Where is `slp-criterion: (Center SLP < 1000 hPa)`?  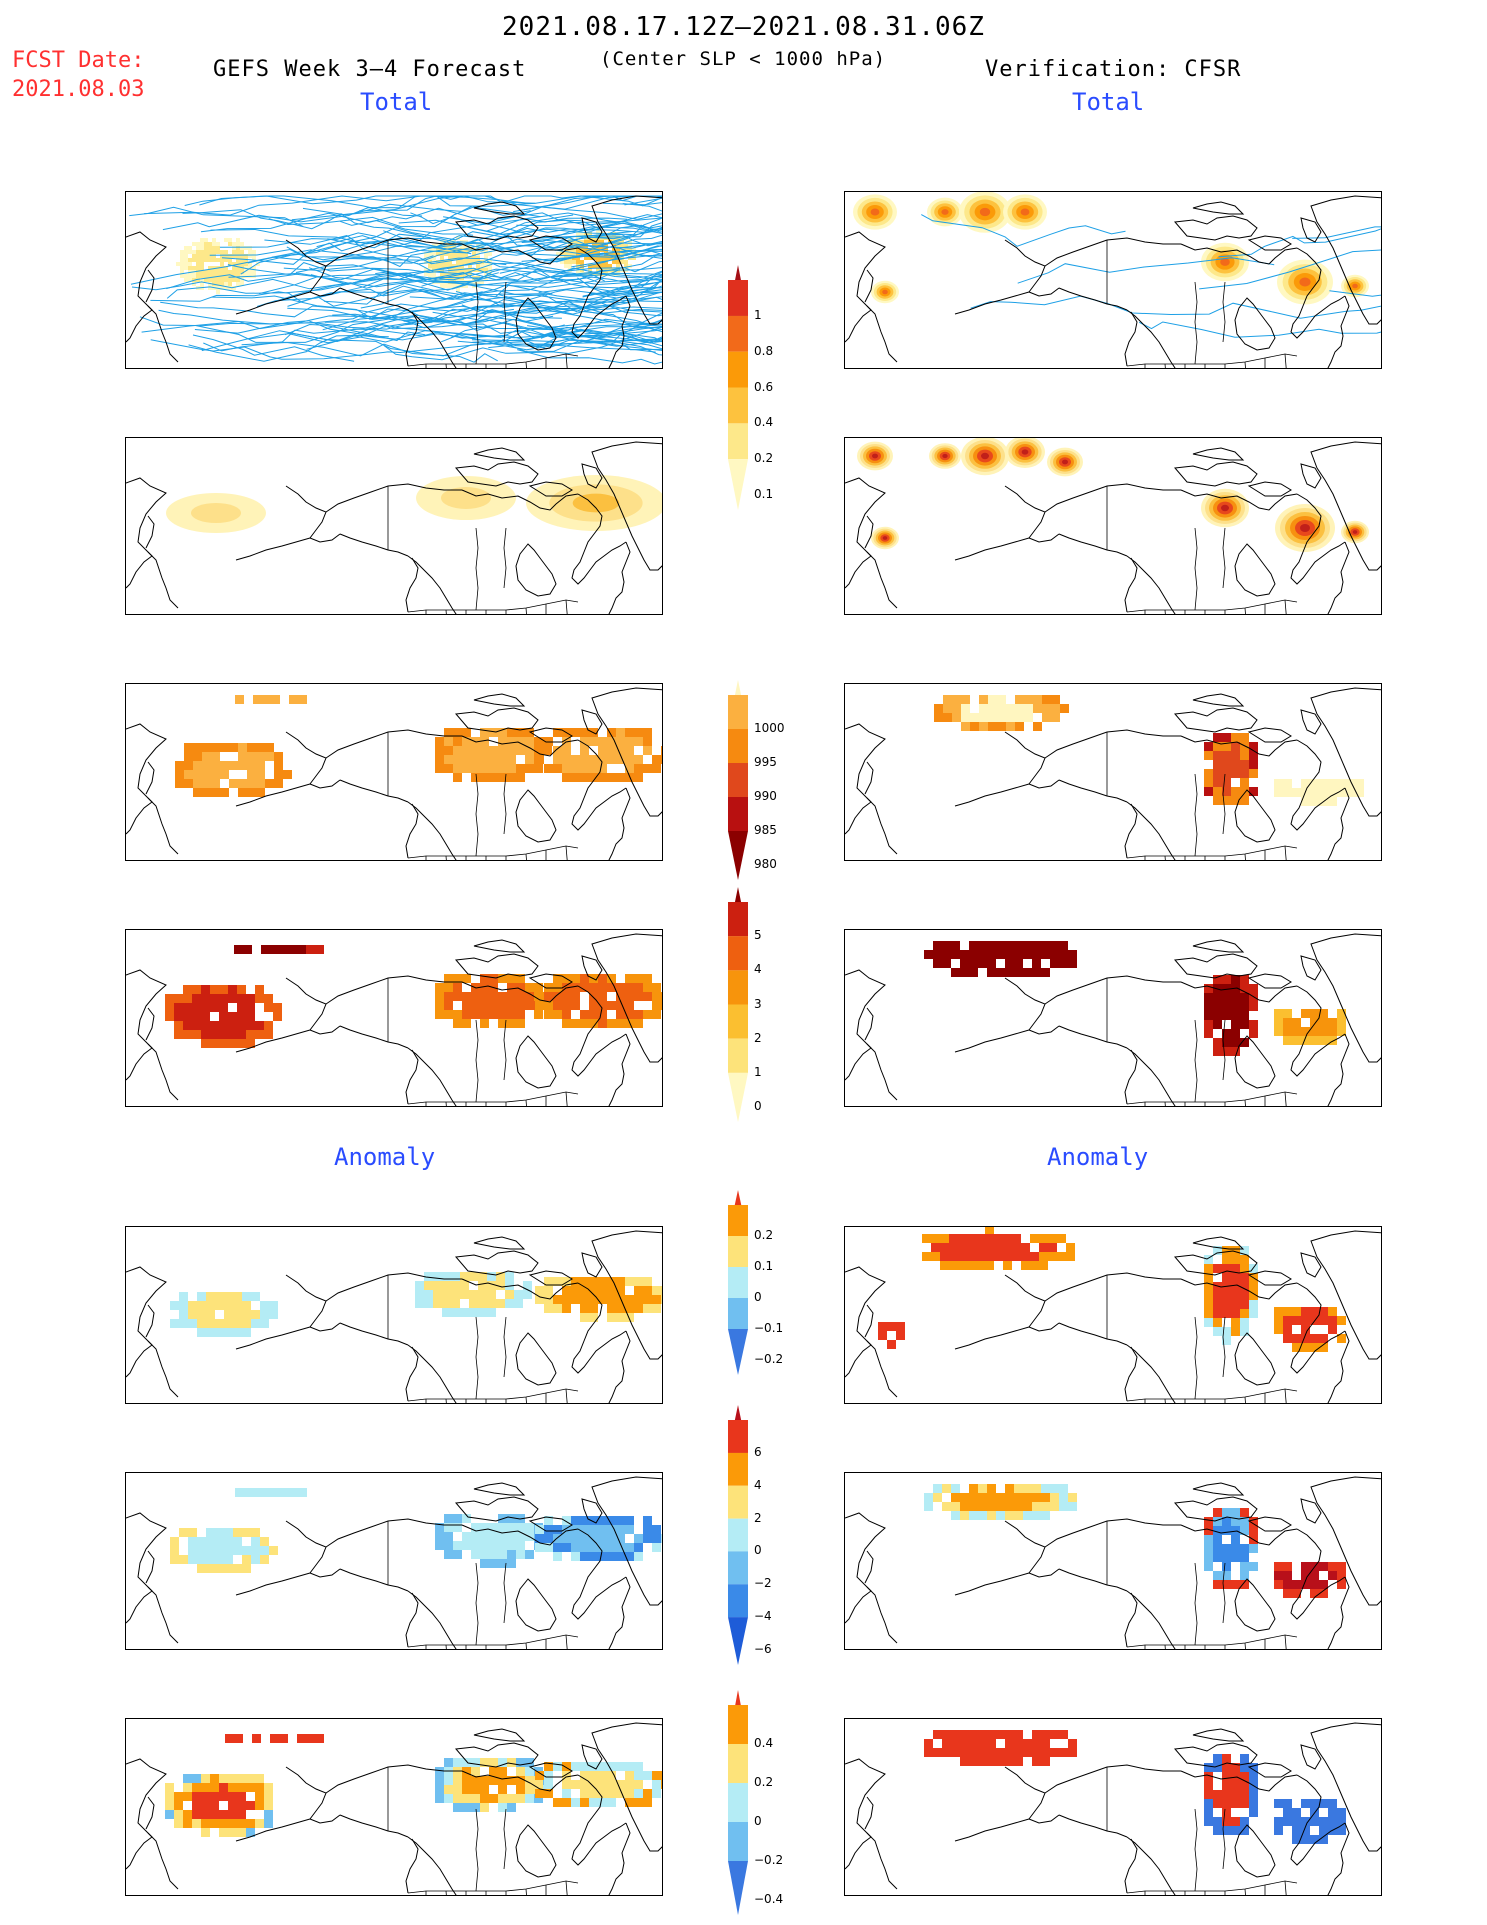 slp-criterion: (Center SLP < 1000 hPa) is located at coordinates (743, 59).